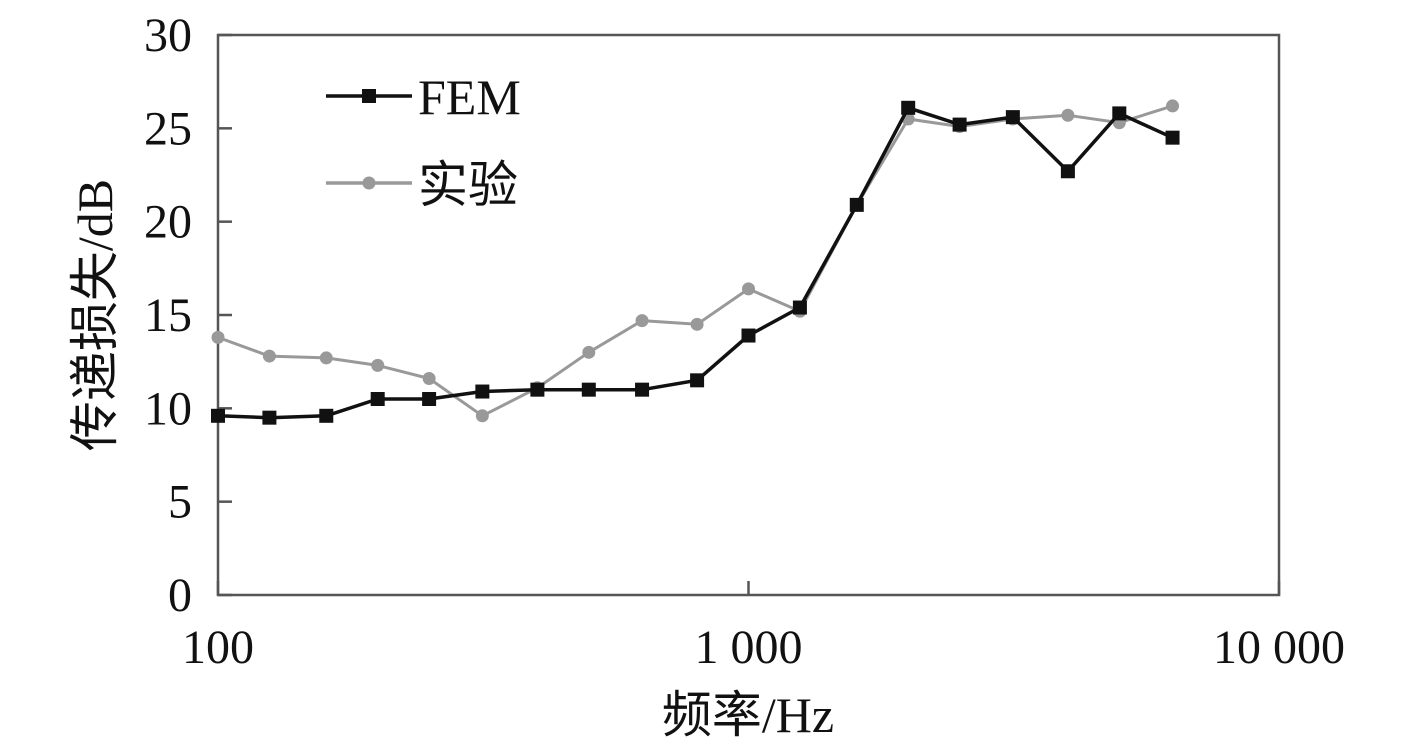 The height and width of the screenshot is (756, 1417). Describe the element at coordinates (369, 96) in the screenshot. I see `legend-marker-fem` at that location.